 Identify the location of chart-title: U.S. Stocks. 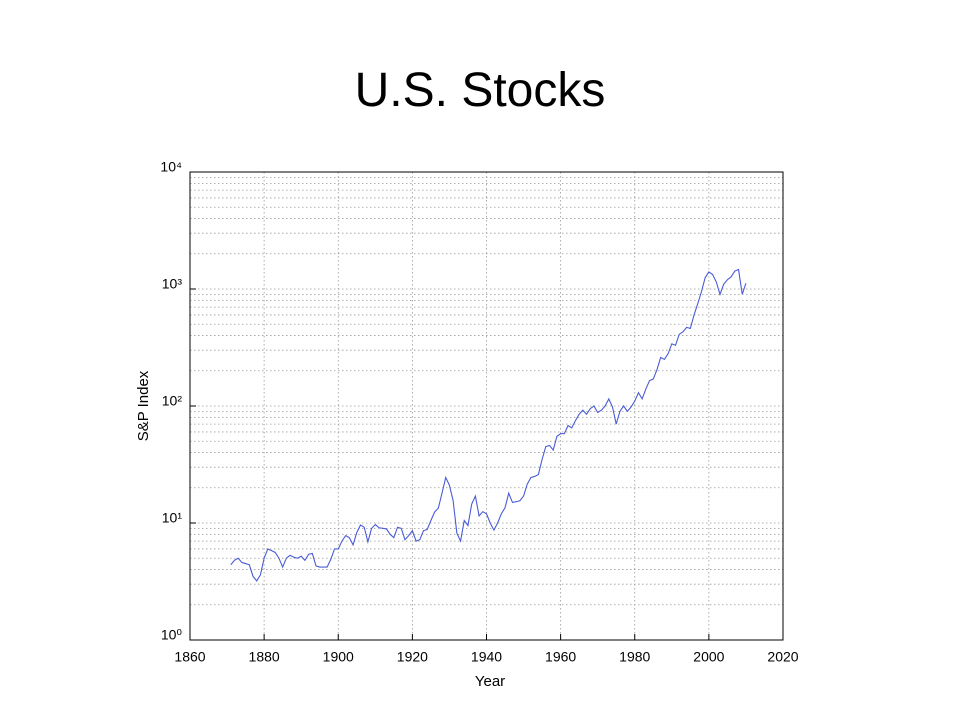
(480, 90).